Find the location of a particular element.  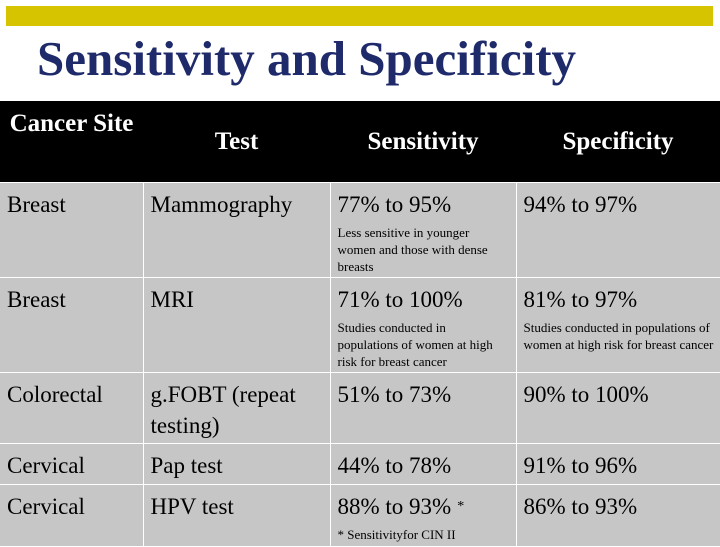

top-accent-bar is located at coordinates (359, 16).